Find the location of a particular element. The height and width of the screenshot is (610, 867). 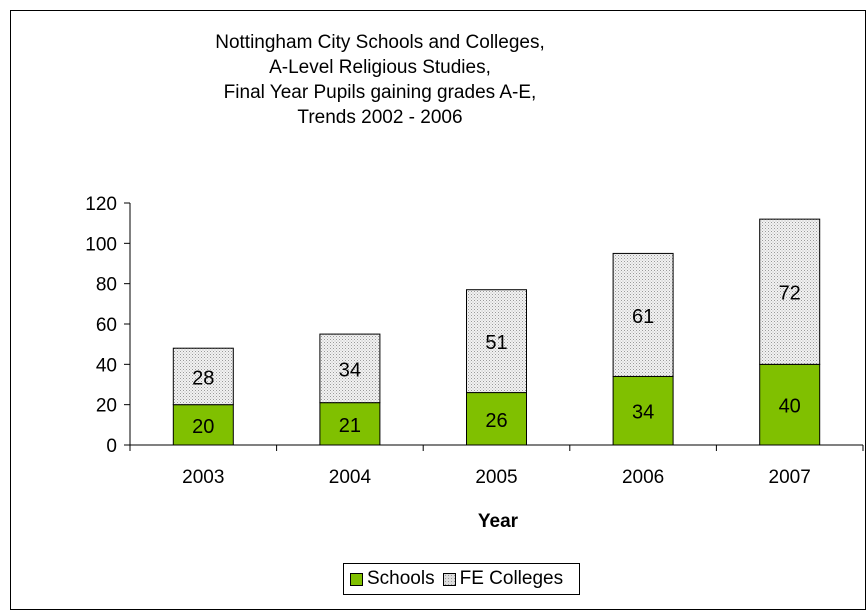

y-tick-label: 0 is located at coordinates (111, 446).